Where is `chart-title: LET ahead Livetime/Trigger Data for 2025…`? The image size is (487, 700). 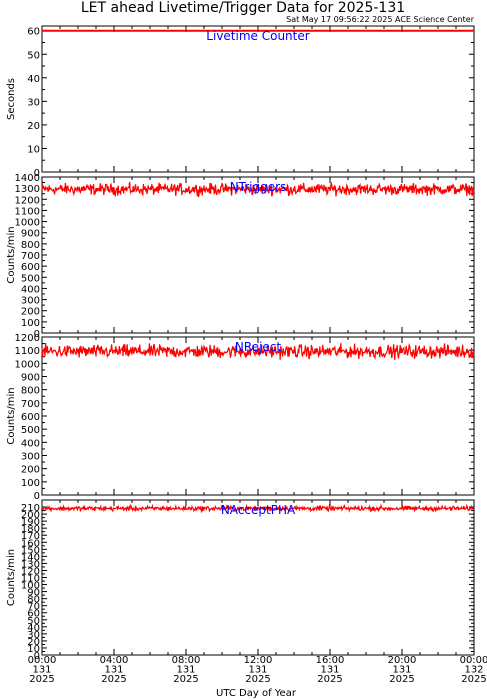
chart-title: LET ahead Livetime/Trigger Data for 2025… is located at coordinates (243, 8).